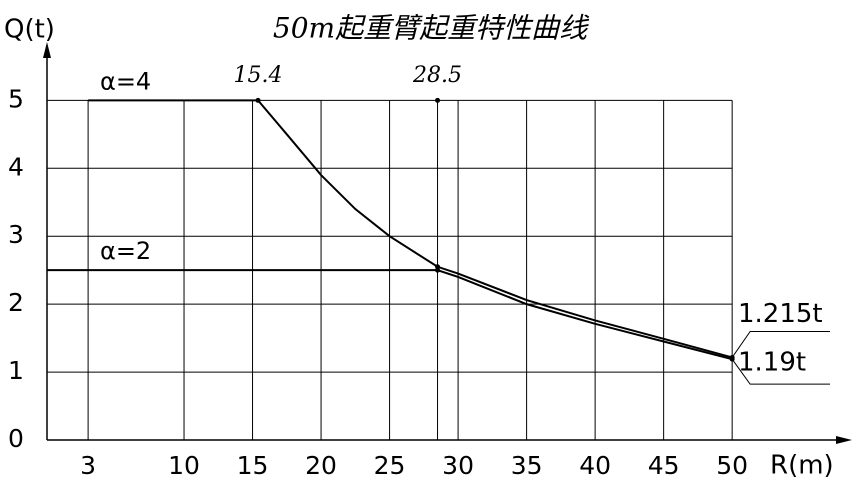  What do you see at coordinates (780, 314) in the screenshot?
I see `end-label: 1.215t` at bounding box center [780, 314].